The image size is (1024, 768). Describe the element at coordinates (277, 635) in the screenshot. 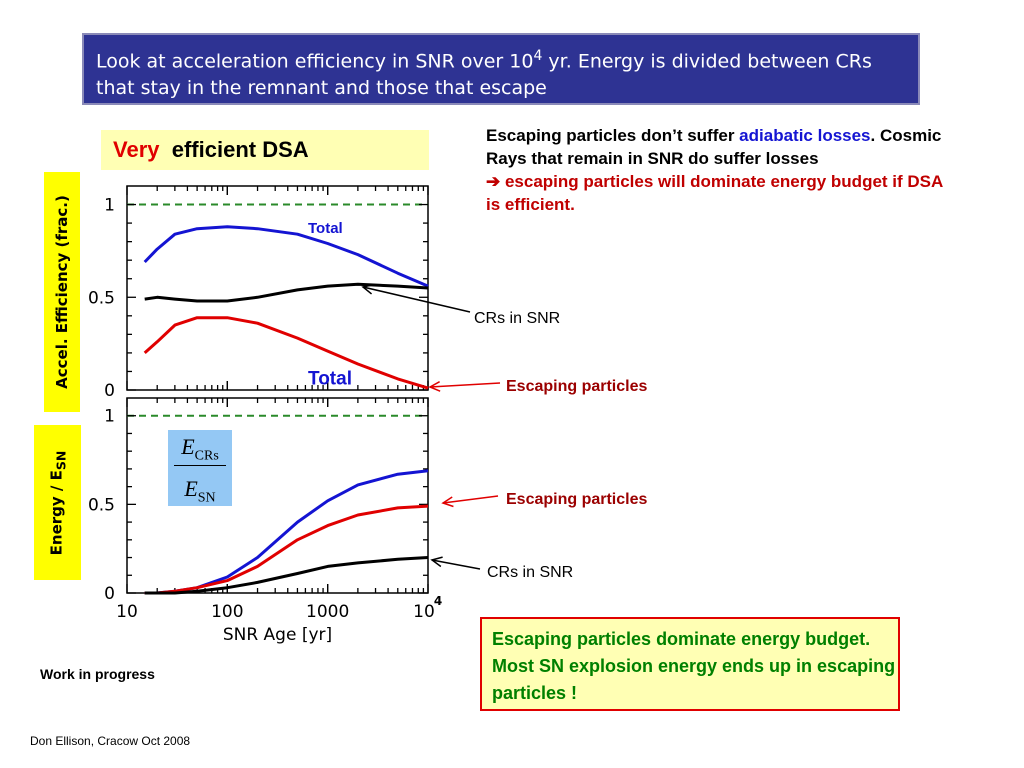

I see `x-axis-label: SNR Age [yr]` at that location.